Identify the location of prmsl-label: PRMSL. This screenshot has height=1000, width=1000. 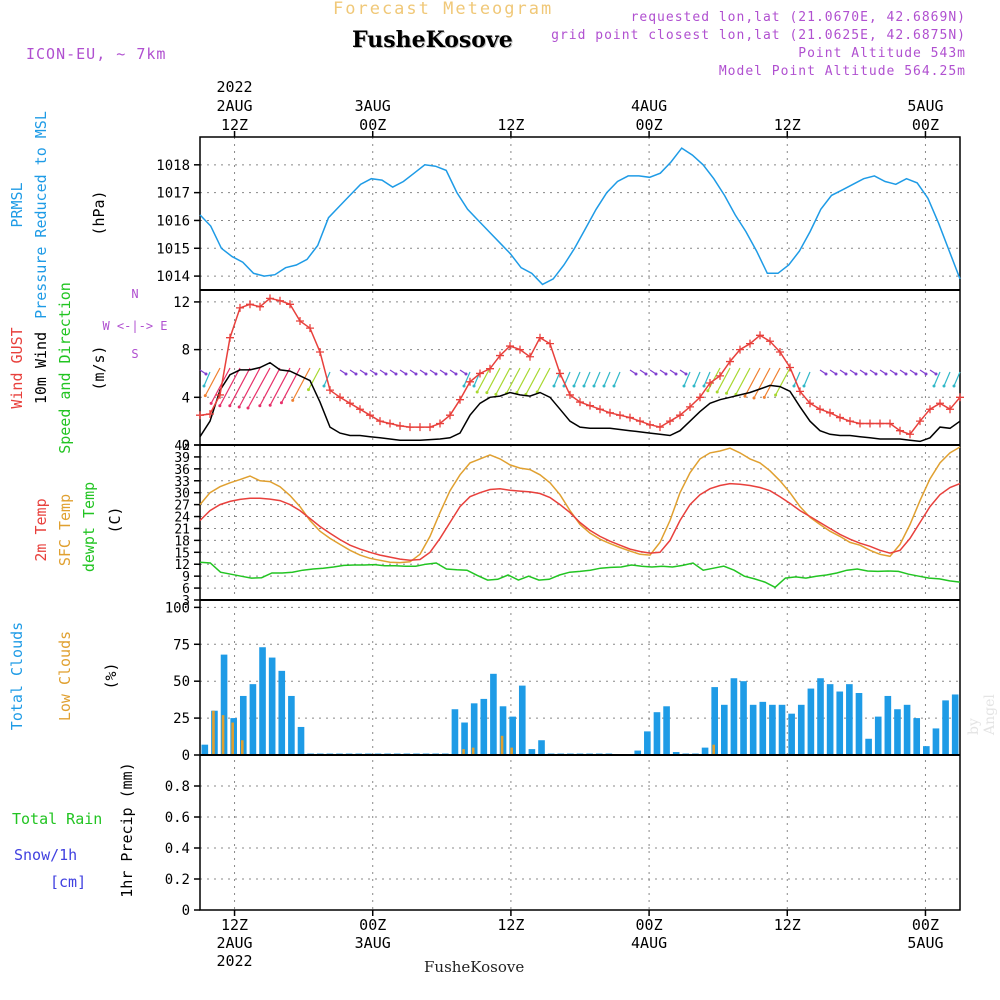
(17, 204).